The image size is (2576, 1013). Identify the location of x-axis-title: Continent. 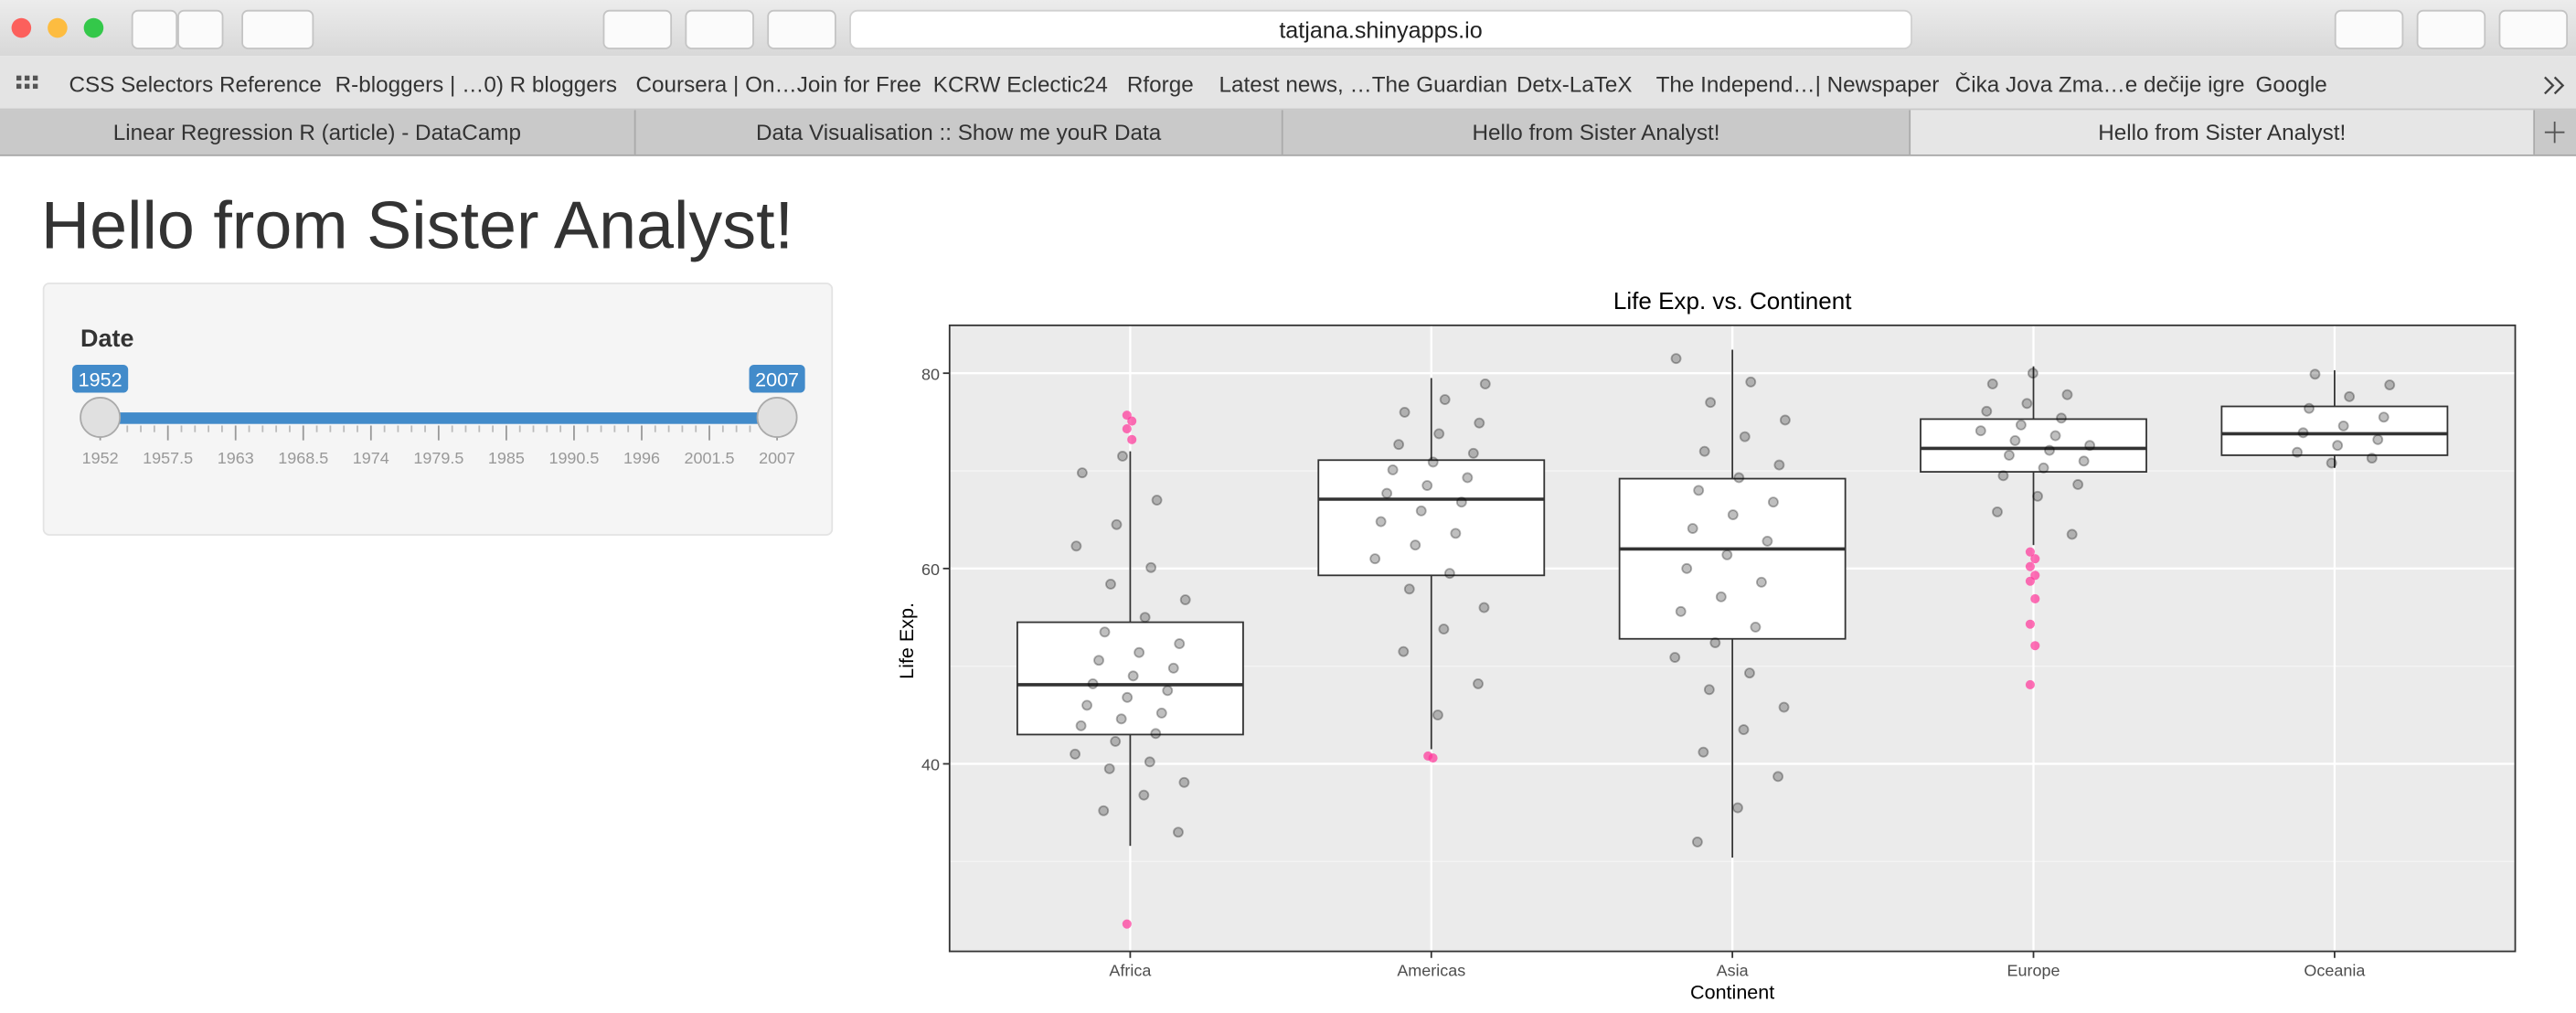
(1732, 992).